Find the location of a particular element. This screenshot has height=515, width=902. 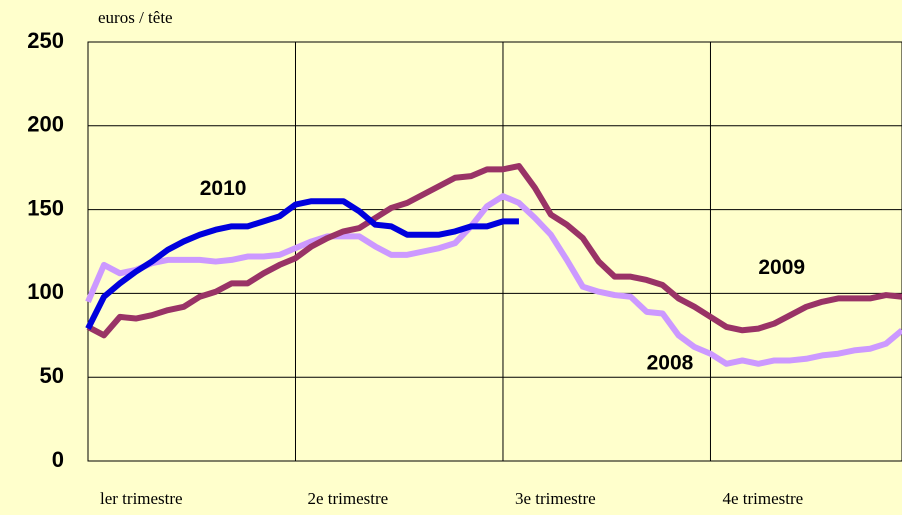

y-tick-label: 50 is located at coordinates (52, 375).